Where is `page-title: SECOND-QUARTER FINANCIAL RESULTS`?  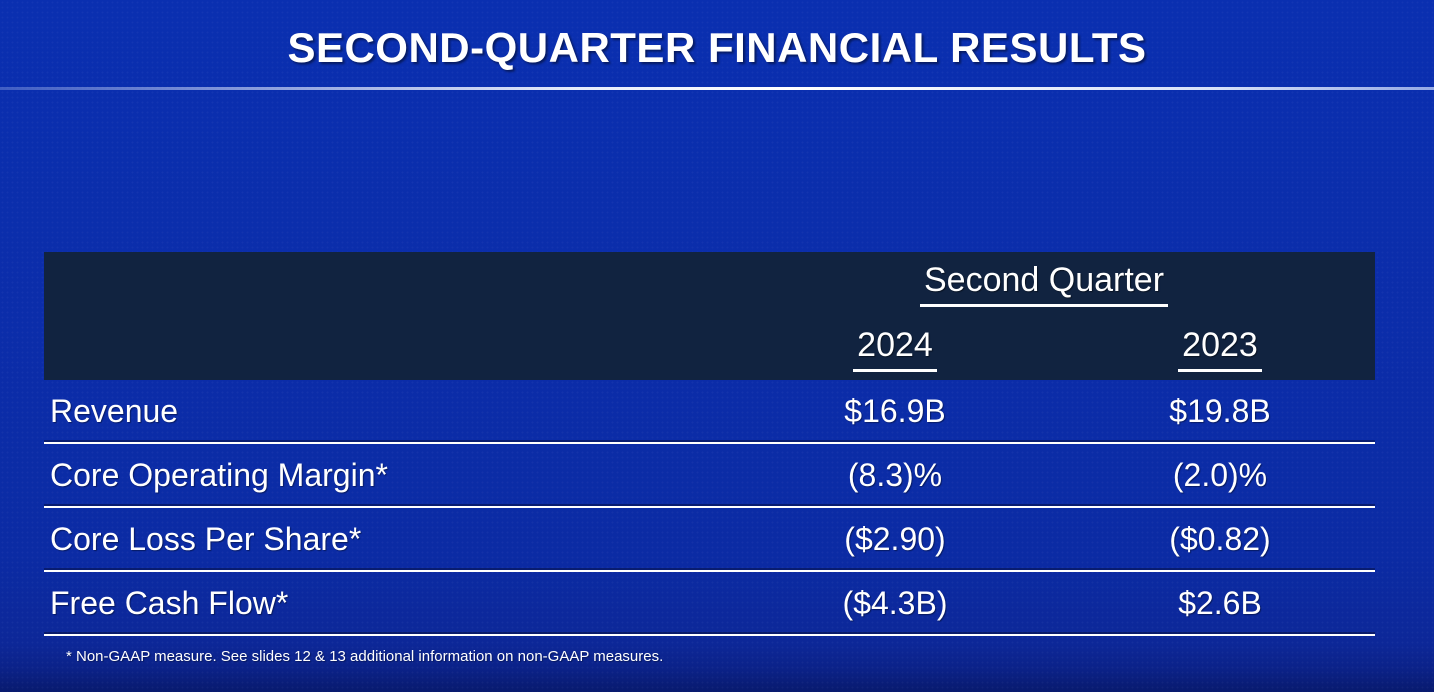
page-title: SECOND-QUARTER FINANCIAL RESULTS is located at coordinates (717, 47).